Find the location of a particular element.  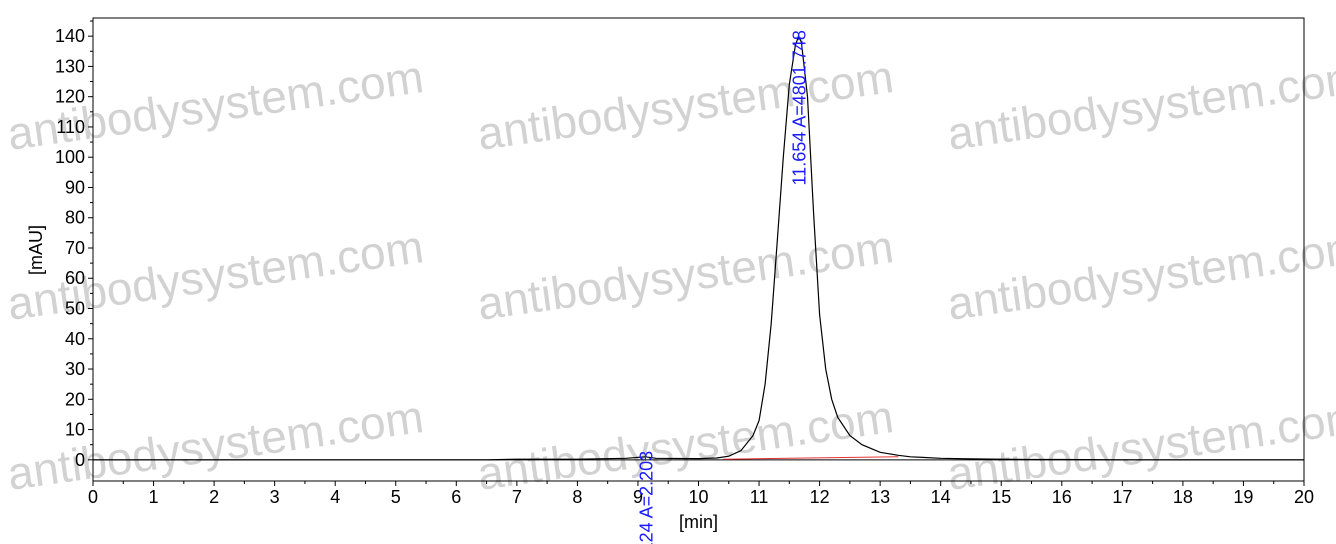

x-tick-label: 0 is located at coordinates (93, 497).